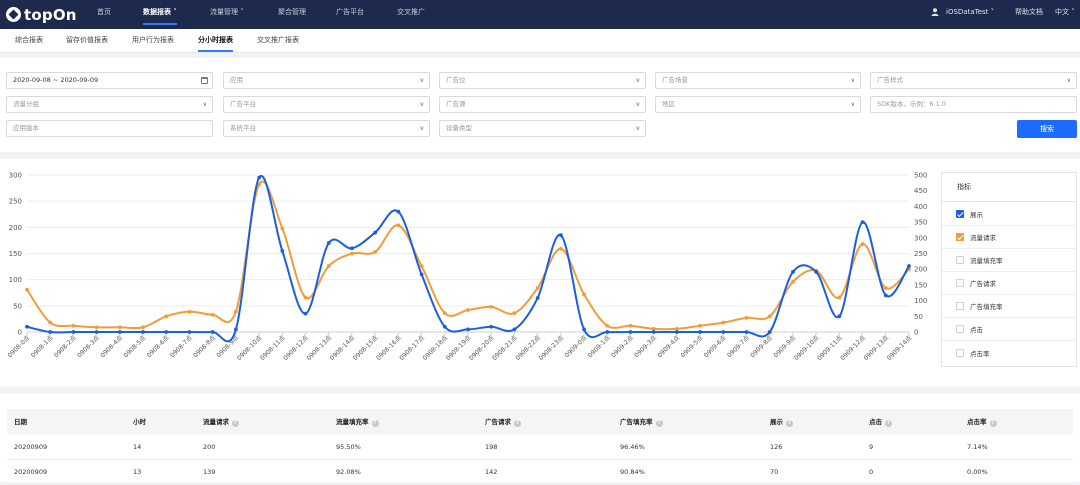  Describe the element at coordinates (216, 422) in the screenshot. I see `column-header-label: 流量请求` at that location.